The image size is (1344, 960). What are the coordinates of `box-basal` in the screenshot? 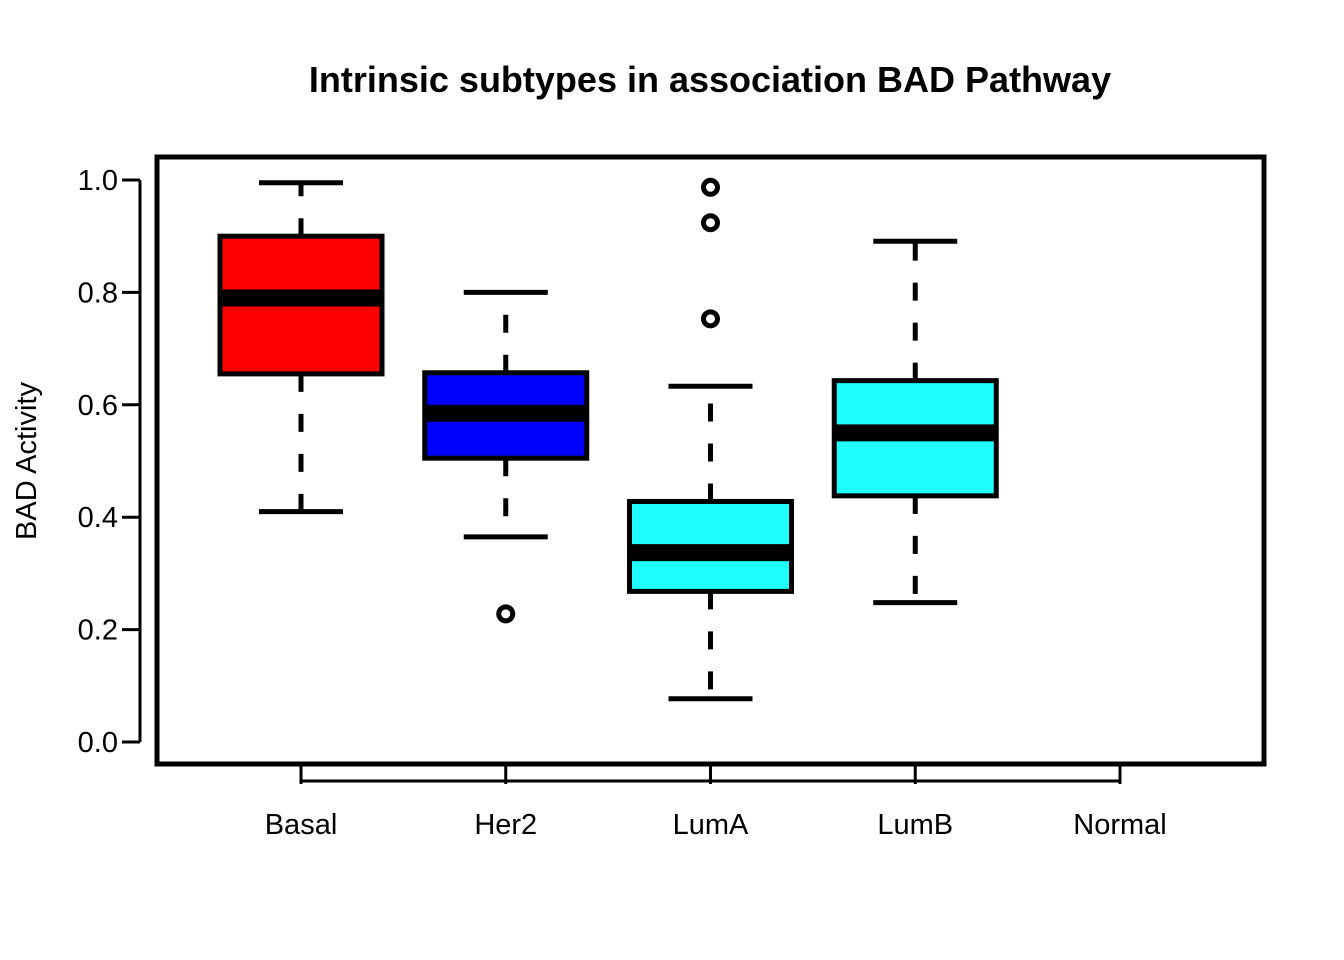 It's located at (301, 347).